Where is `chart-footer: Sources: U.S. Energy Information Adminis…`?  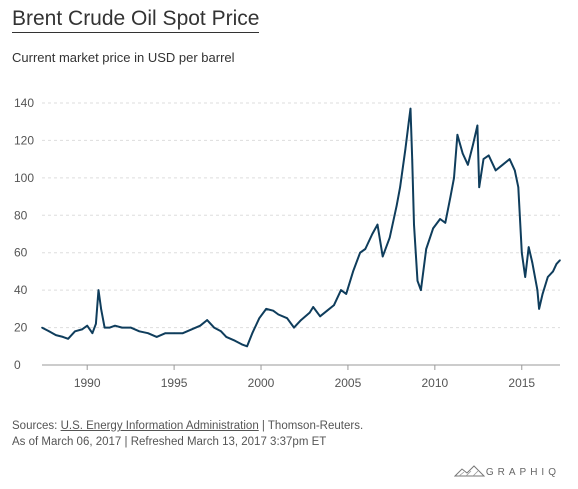
chart-footer: Sources: U.S. Energy Information Adminis… is located at coordinates (187, 434).